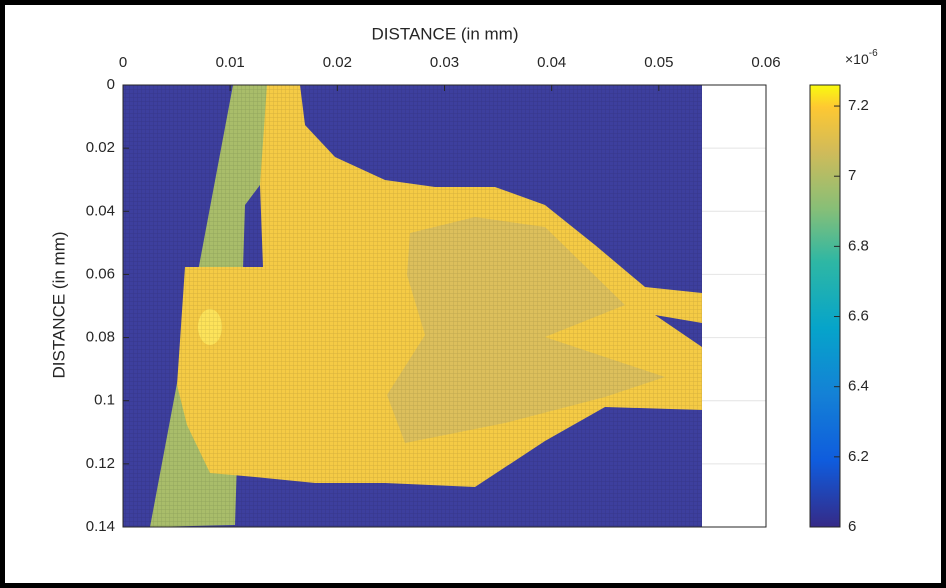 The width and height of the screenshot is (946, 588). Describe the element at coordinates (858, 105) in the screenshot. I see `colorbar-tick-label: 7.2` at that location.